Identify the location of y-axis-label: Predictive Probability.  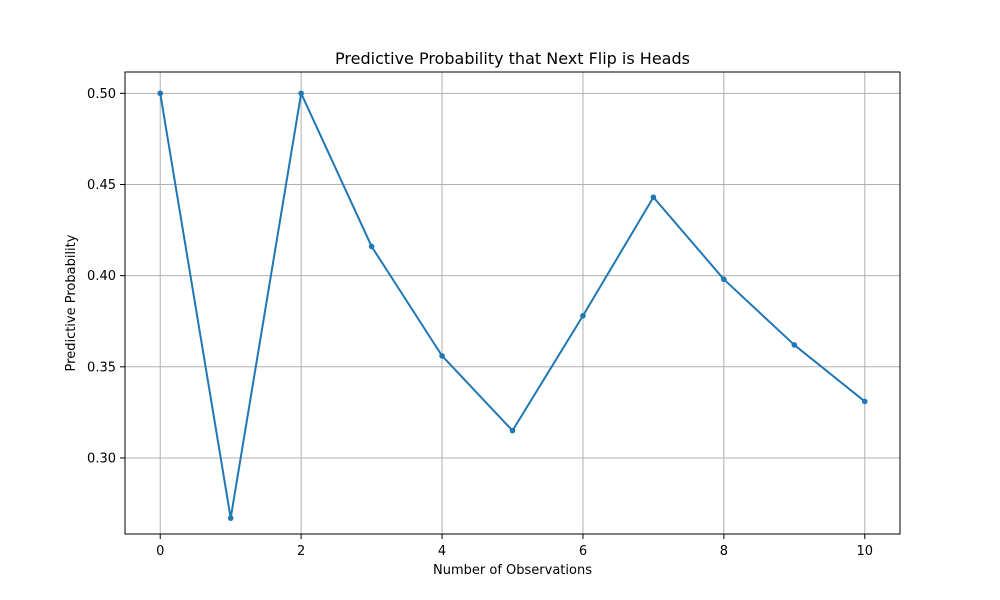
(71, 302).